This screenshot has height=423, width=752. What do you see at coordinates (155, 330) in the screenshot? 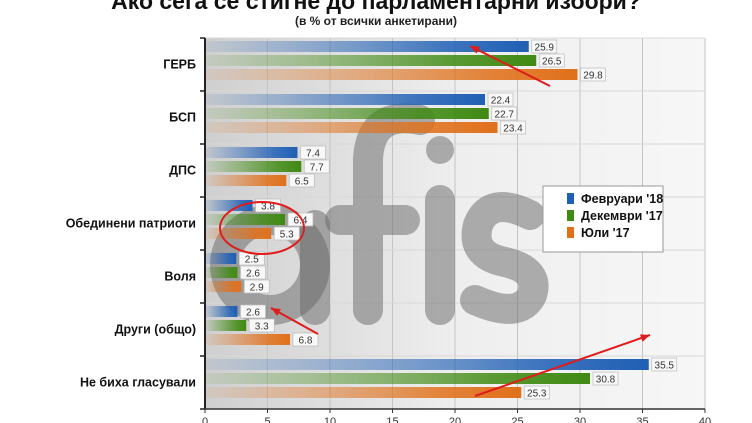
I see `category-label: Други (общо)` at bounding box center [155, 330].